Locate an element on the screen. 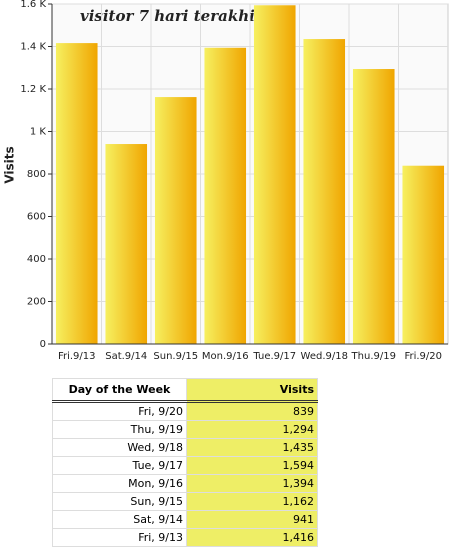 This screenshot has width=450, height=560. table-row: Fri, 9/13 1,416 is located at coordinates (185, 537).